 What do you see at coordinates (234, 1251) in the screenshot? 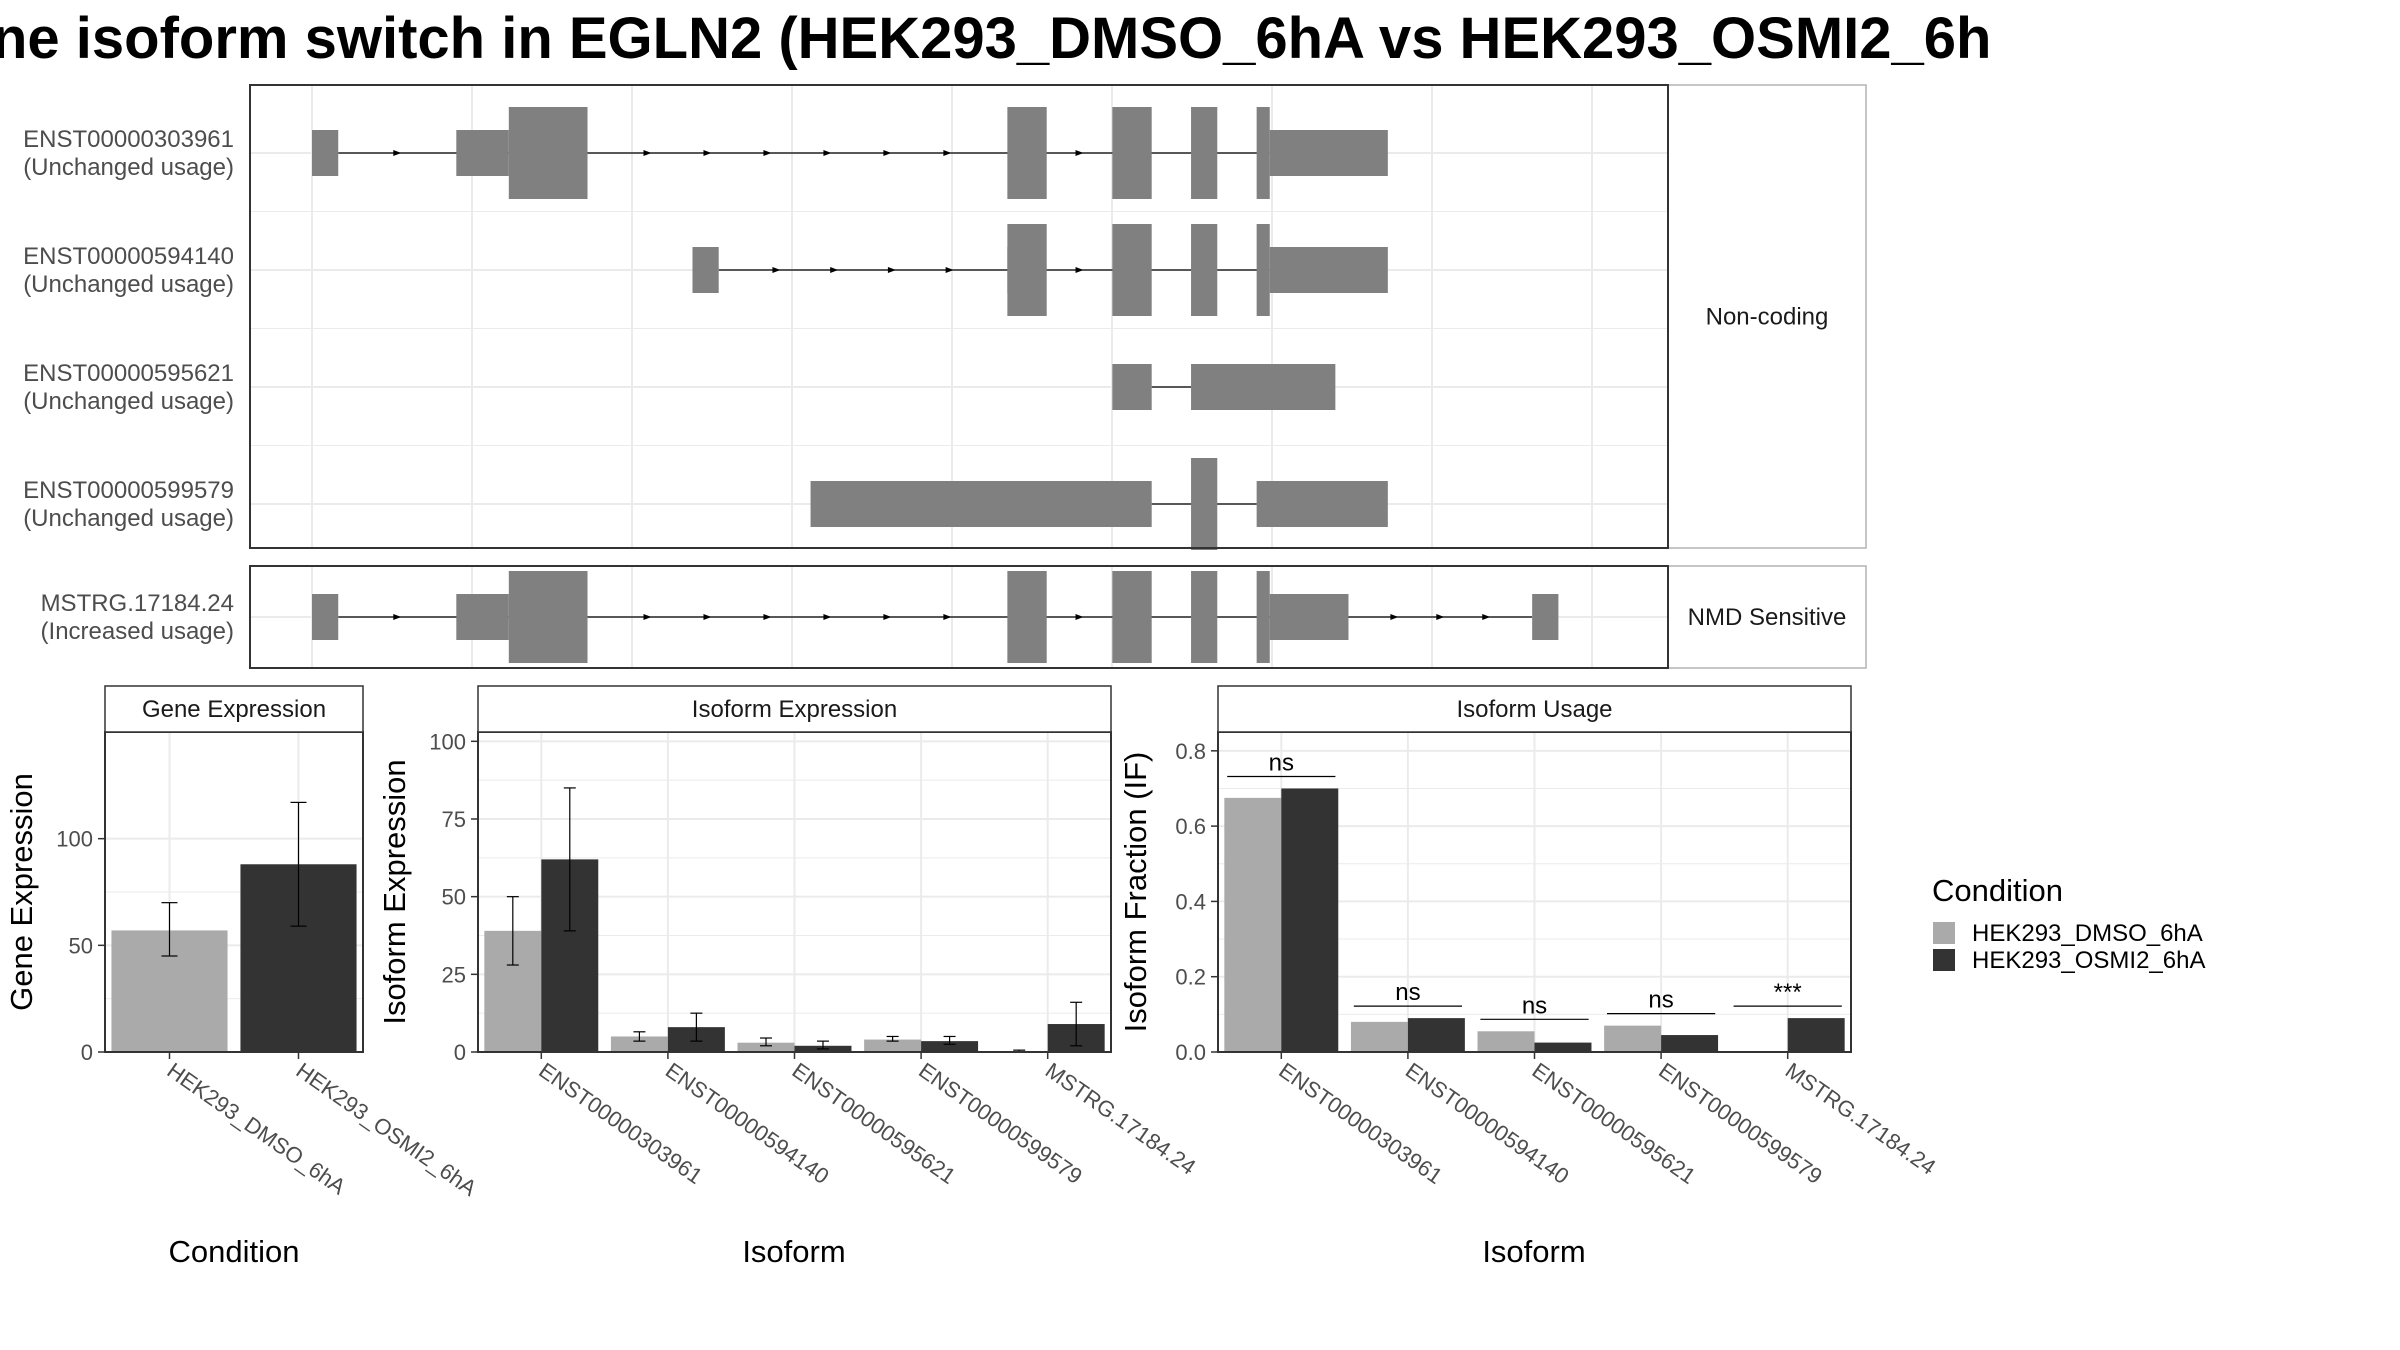
I see `x-axis-title: Condition` at bounding box center [234, 1251].